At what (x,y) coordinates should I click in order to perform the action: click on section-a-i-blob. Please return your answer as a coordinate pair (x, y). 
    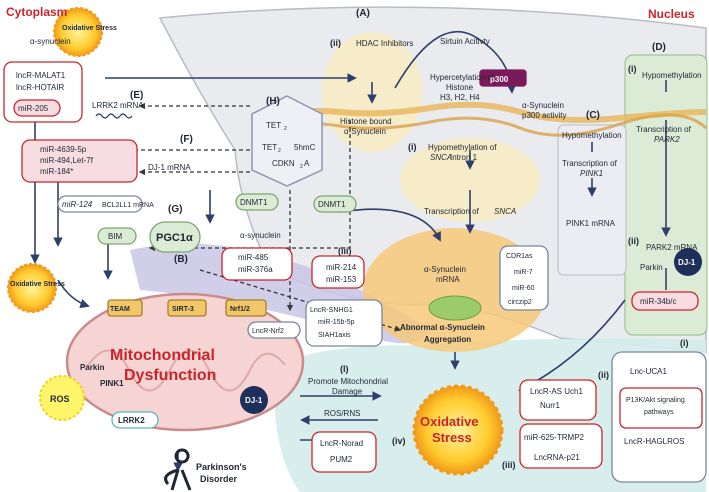
    Looking at the image, I should click on (470, 180).